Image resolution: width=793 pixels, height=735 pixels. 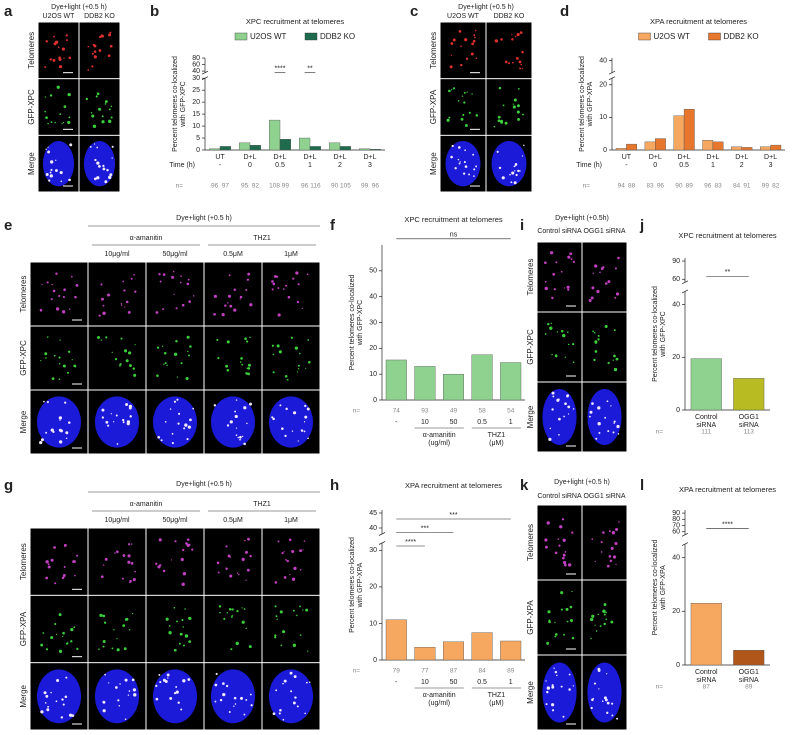 I want to click on n-value: 87, so click(x=454, y=671).